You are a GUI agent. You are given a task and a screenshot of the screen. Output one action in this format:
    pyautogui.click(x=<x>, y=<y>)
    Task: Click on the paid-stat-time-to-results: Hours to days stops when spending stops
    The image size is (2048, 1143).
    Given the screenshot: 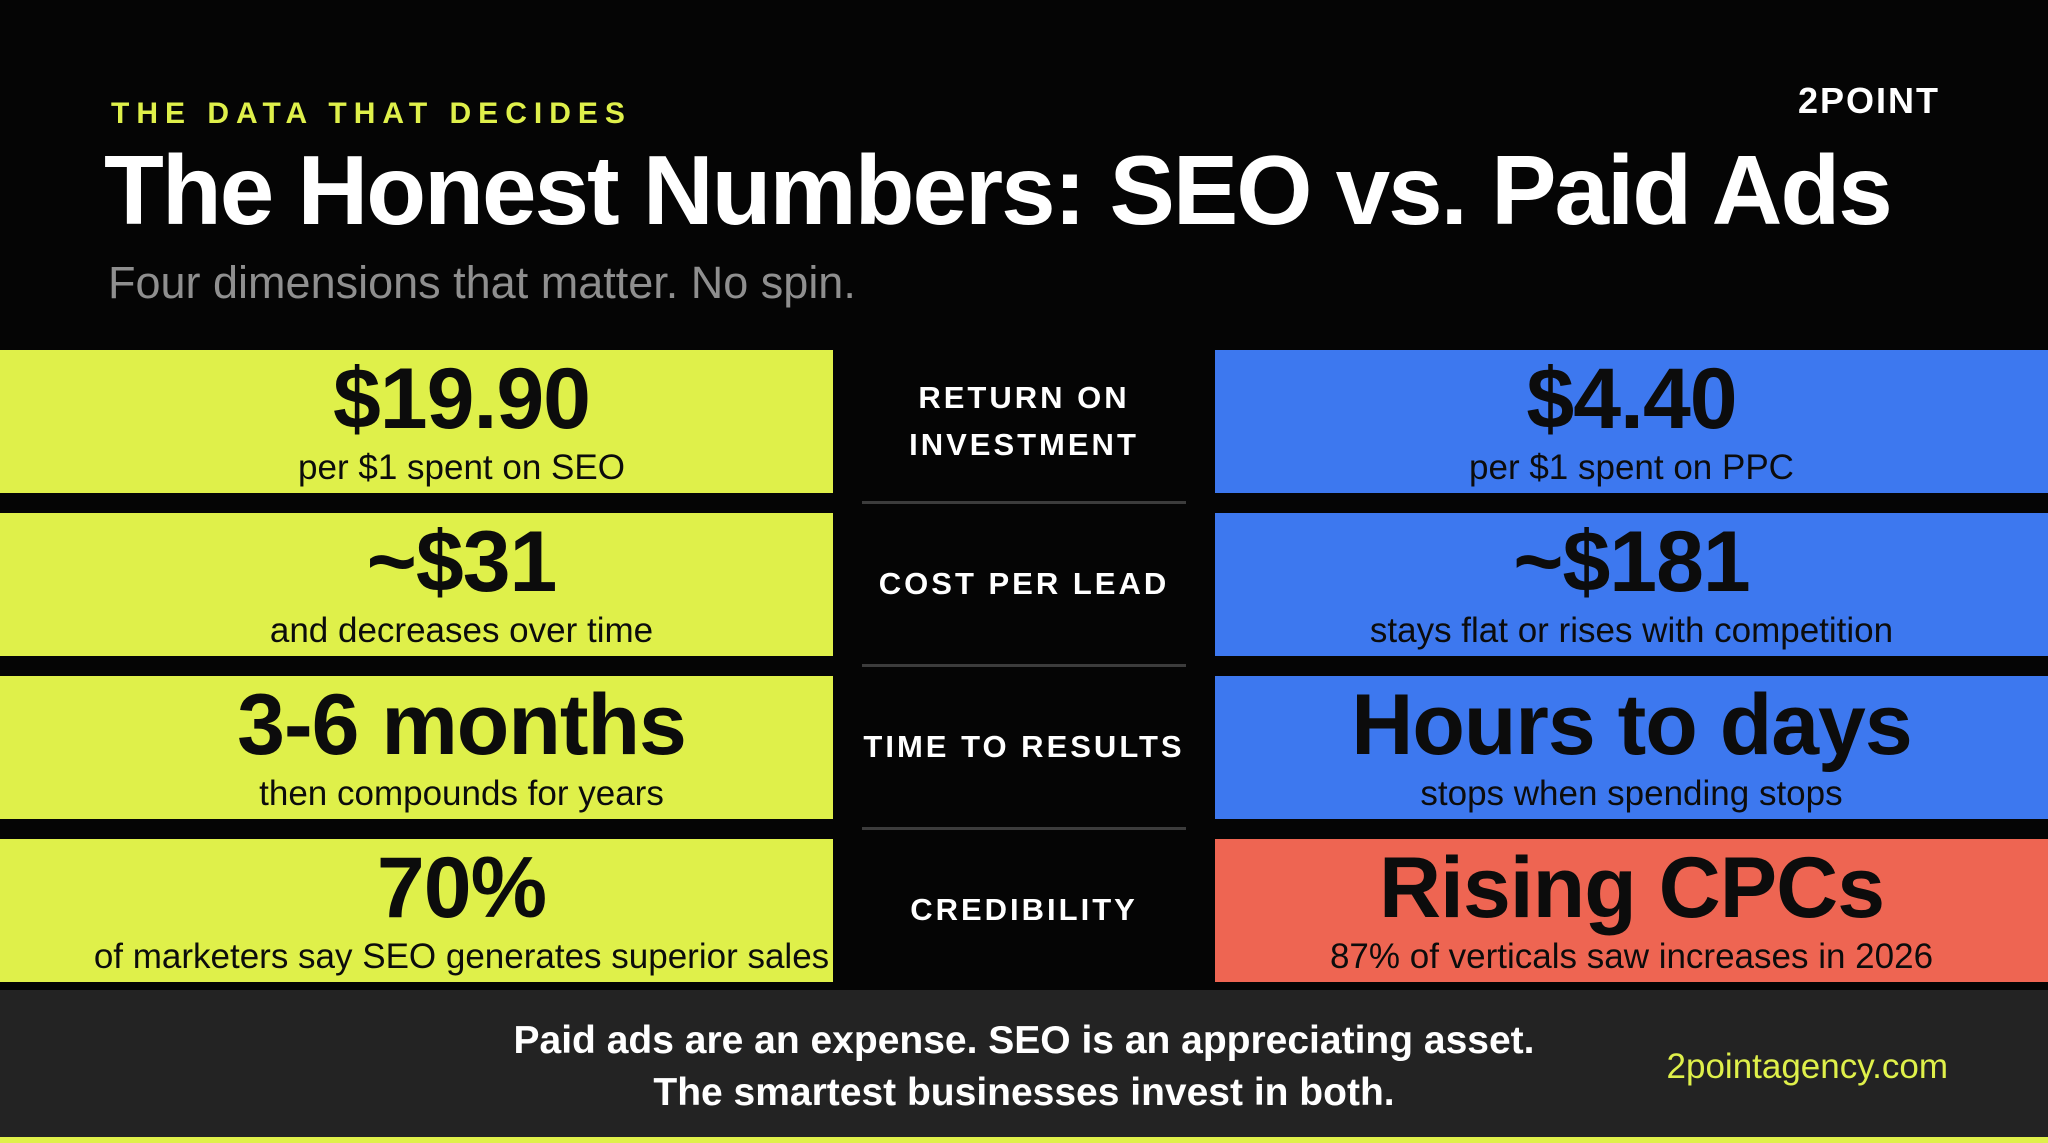 What is the action you would take?
    pyautogui.click(x=1631, y=747)
    